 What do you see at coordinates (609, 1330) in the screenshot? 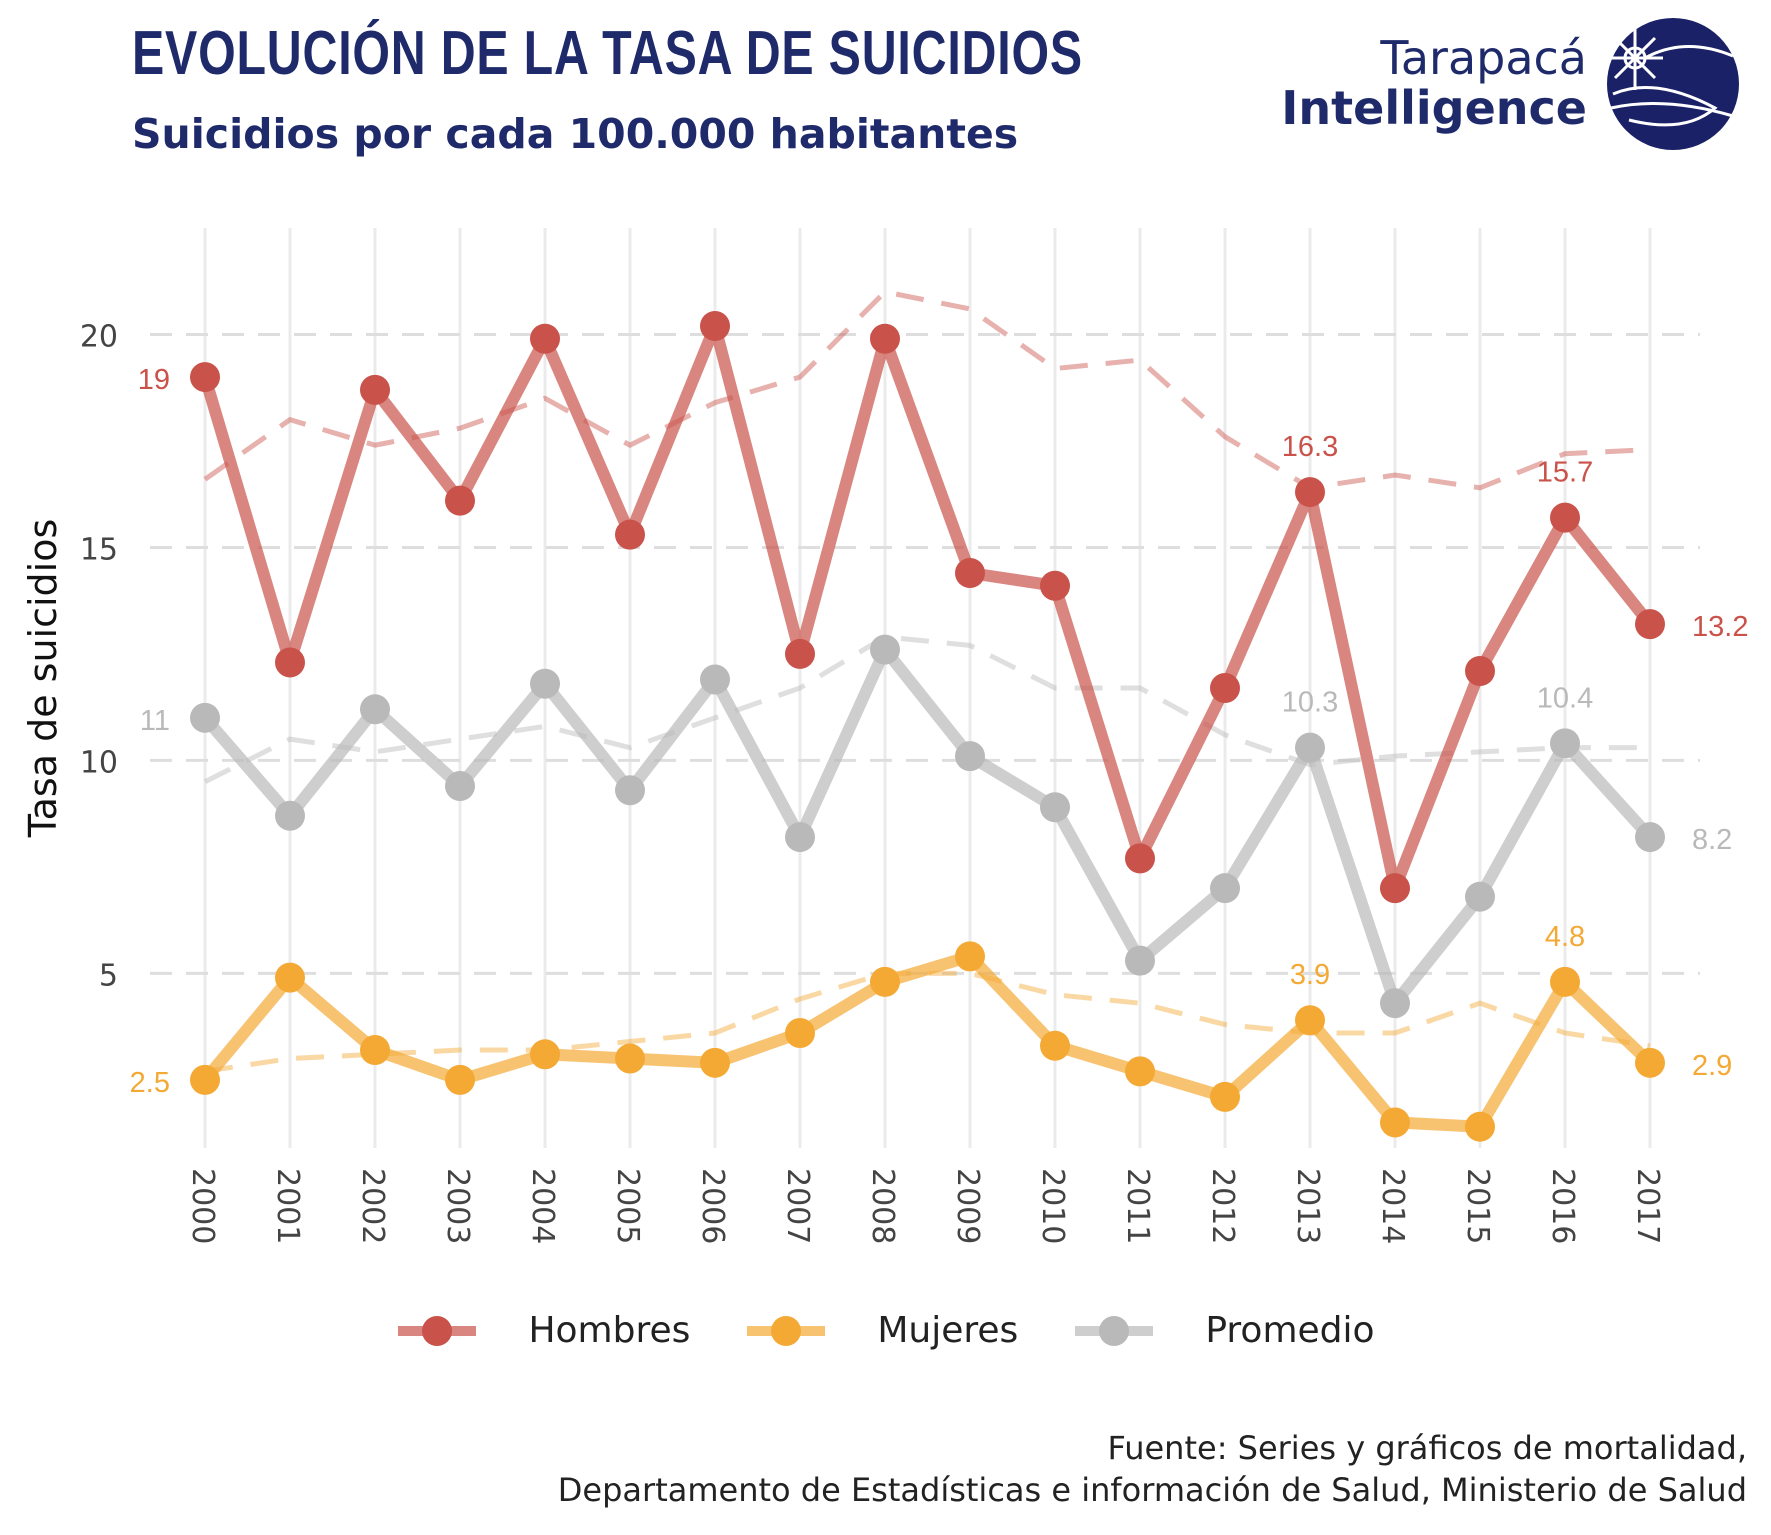
I see `legend-label: Hombres` at bounding box center [609, 1330].